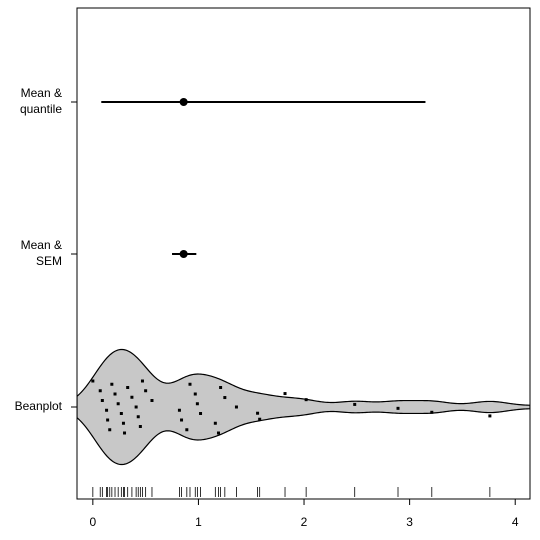 The height and width of the screenshot is (540, 540). Describe the element at coordinates (41, 109) in the screenshot. I see `category-label: quantile` at that location.